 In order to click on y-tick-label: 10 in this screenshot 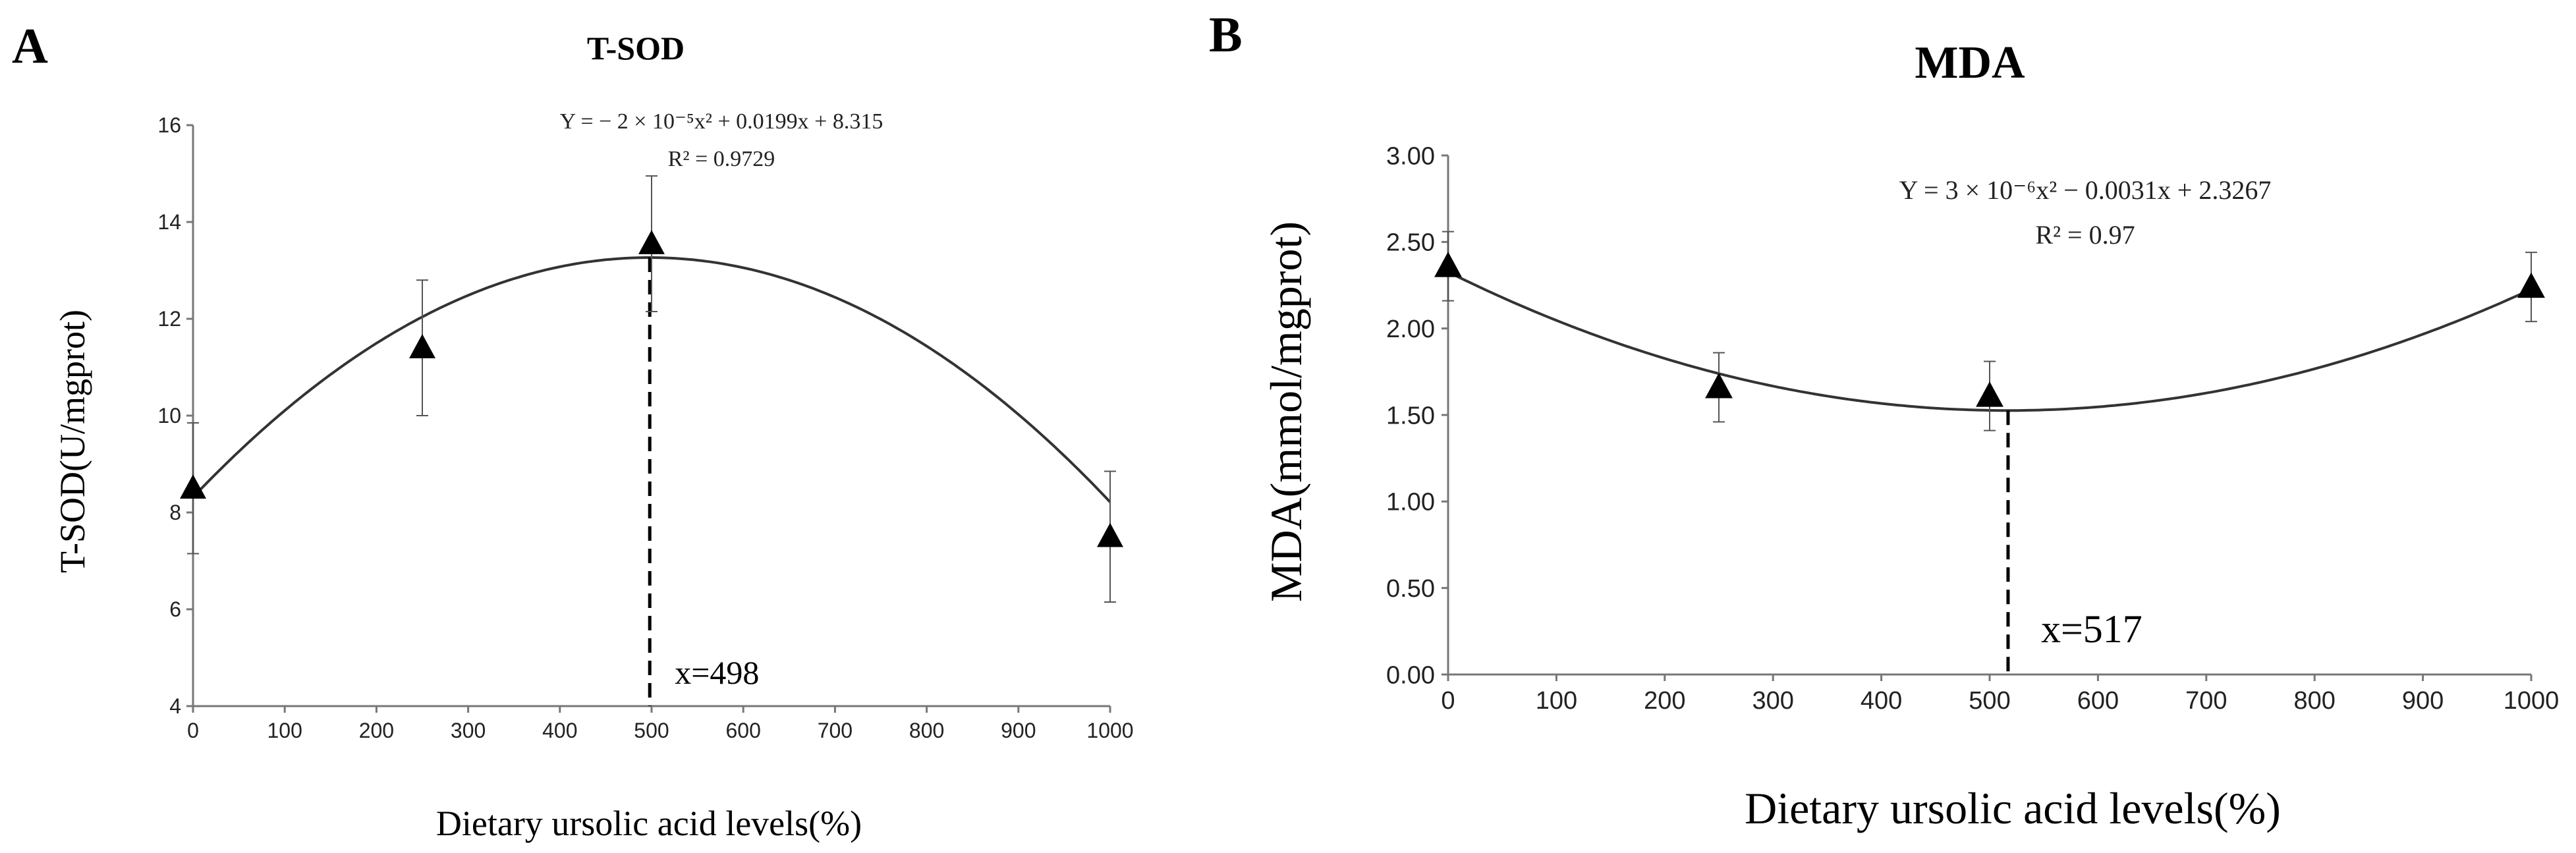, I will do `click(169, 415)`.